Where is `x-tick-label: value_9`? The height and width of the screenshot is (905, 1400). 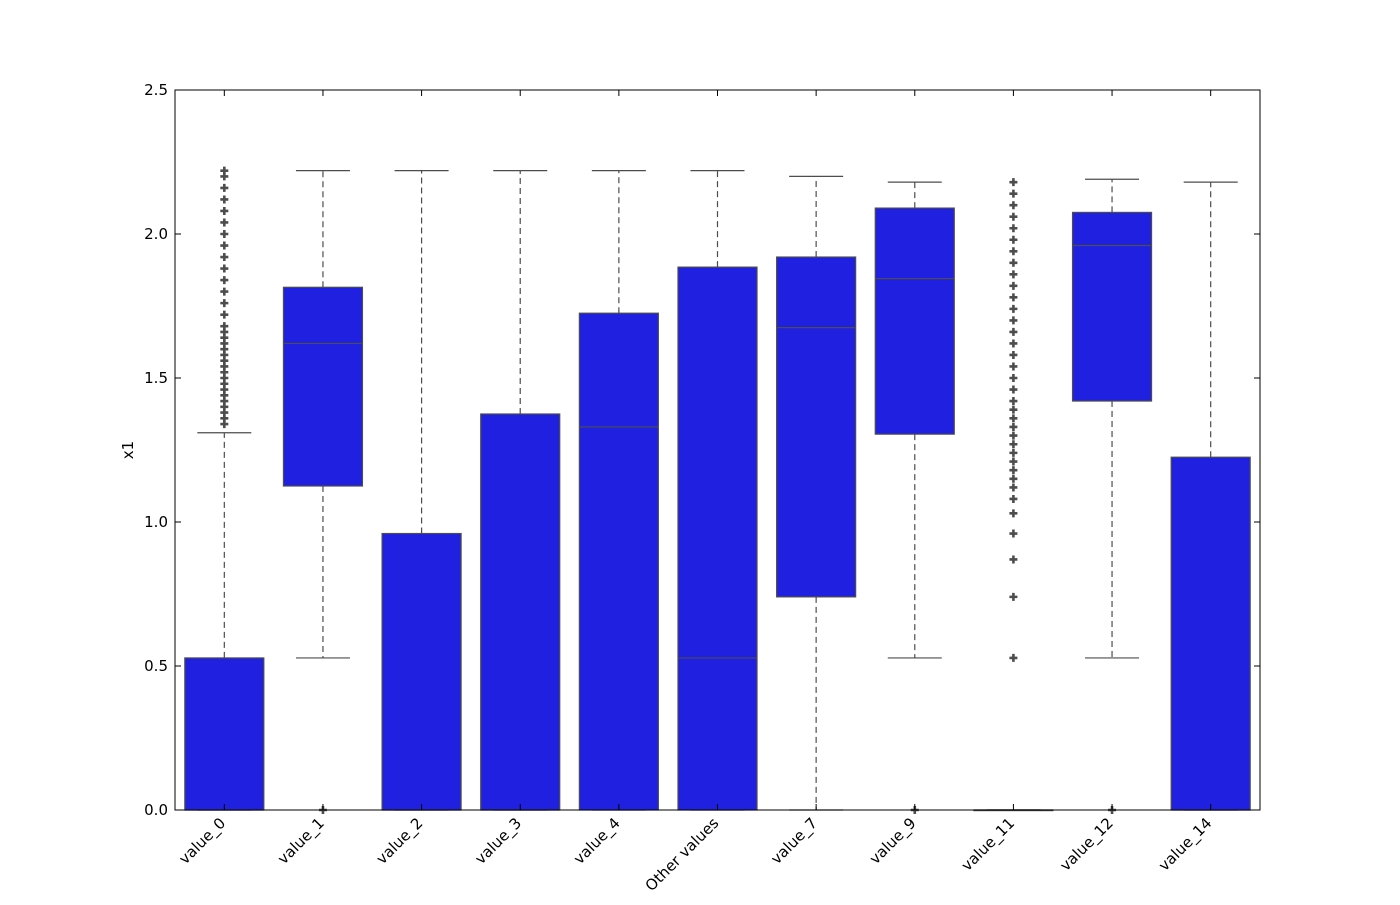
x-tick-label: value_9 is located at coordinates (893, 841).